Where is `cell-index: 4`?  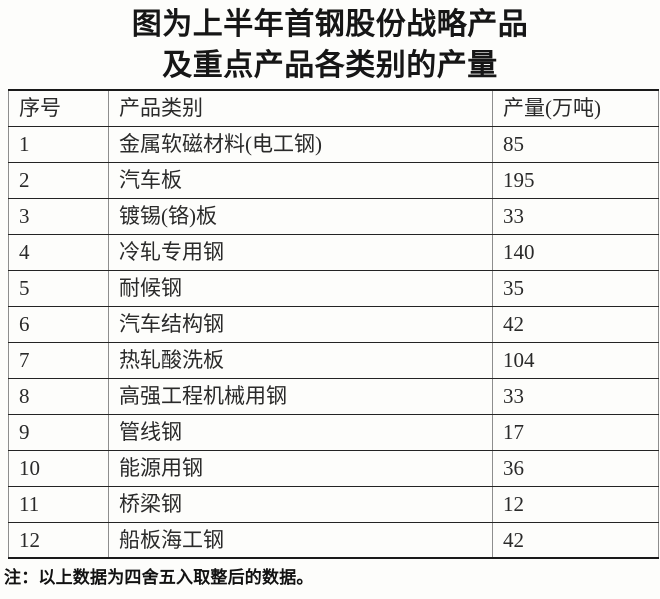 cell-index: 4 is located at coordinates (58, 252).